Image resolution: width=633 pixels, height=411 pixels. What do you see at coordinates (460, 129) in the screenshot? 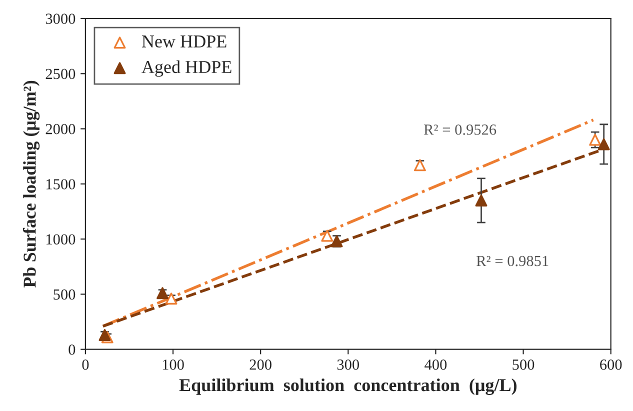
I see `annotation: R² = 0.9526` at bounding box center [460, 129].